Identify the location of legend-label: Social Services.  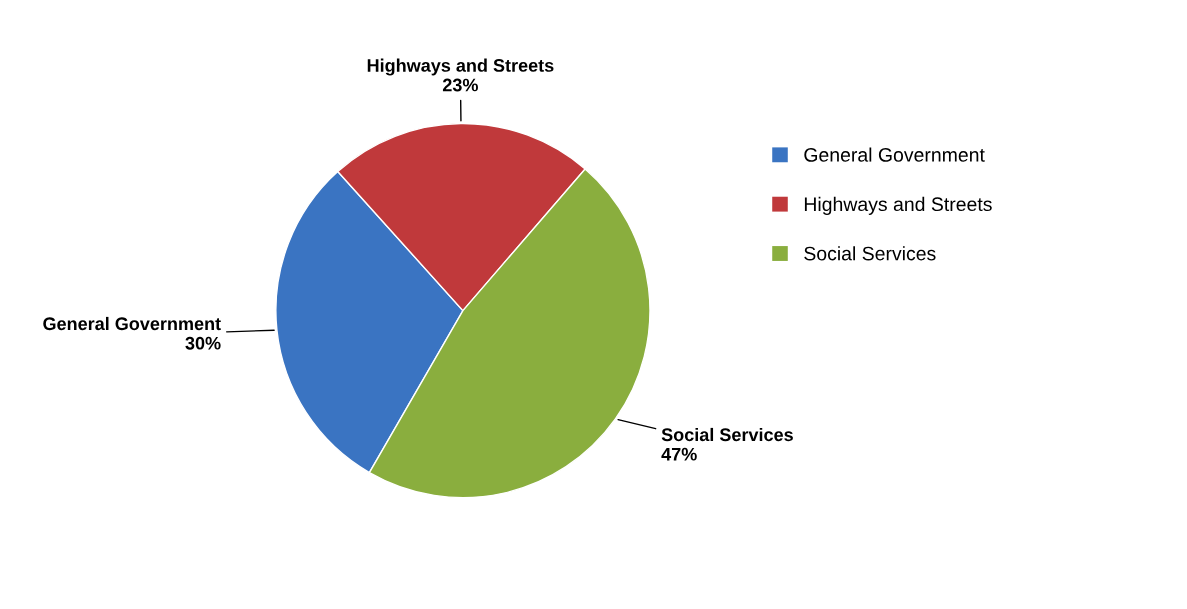
(870, 253).